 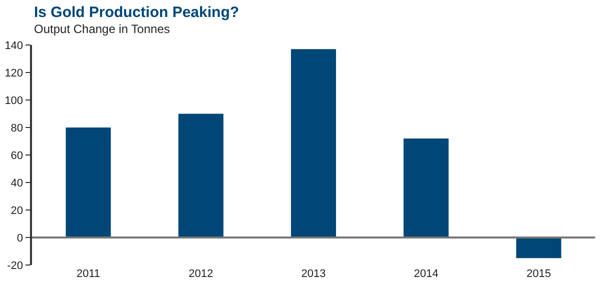 I want to click on y-tick-label: 100, so click(x=14, y=100).